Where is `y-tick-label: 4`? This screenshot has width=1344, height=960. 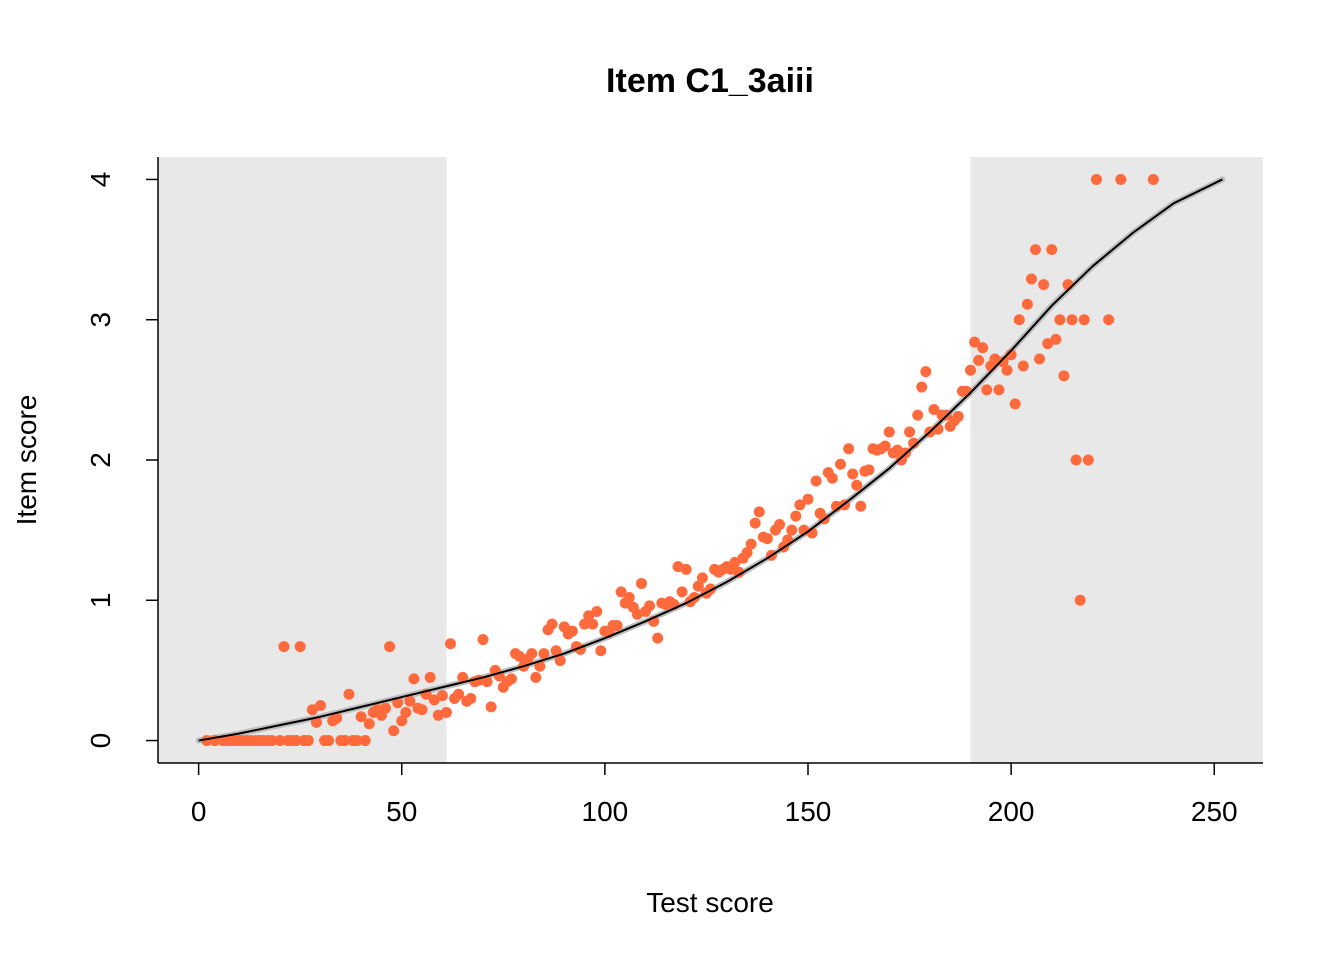
y-tick-label: 4 is located at coordinates (100, 180).